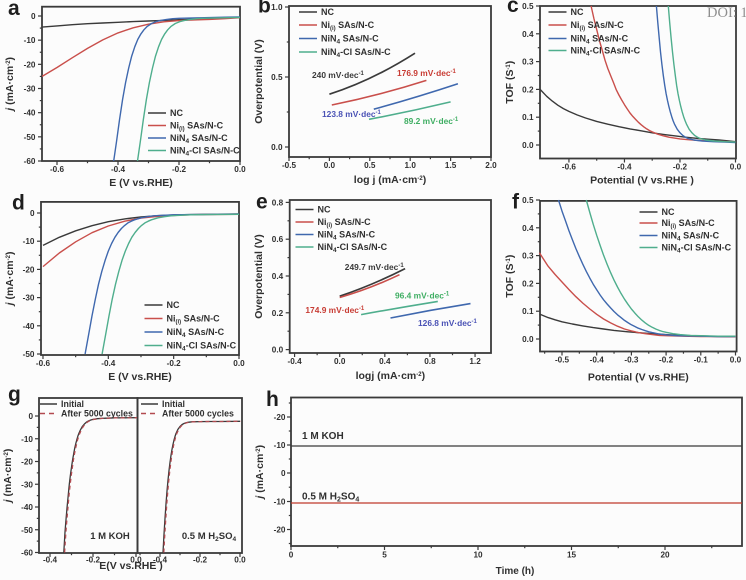  What do you see at coordinates (131, 566) in the screenshot?
I see `svg-text: E(V vs.RHE )` at bounding box center [131, 566].